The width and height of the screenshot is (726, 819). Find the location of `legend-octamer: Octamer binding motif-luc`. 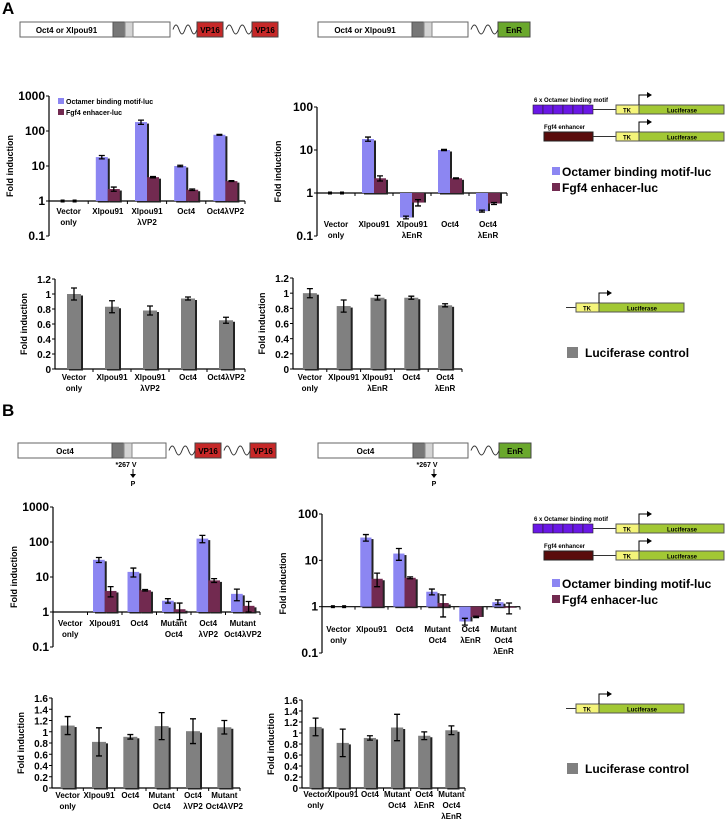

legend-octamer: Octamer binding motif-luc is located at coordinates (637, 172).